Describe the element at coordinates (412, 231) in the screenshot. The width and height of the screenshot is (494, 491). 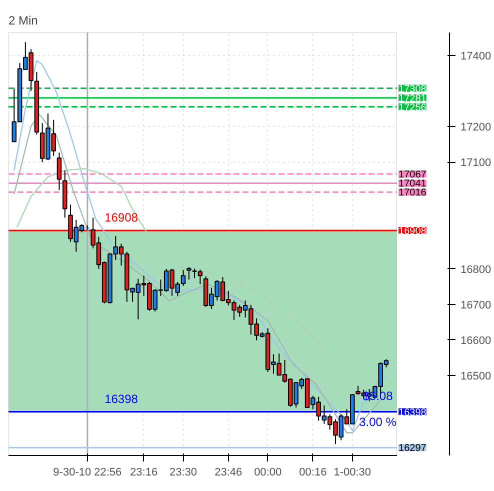
I see `ref-line-label: 16908` at that location.